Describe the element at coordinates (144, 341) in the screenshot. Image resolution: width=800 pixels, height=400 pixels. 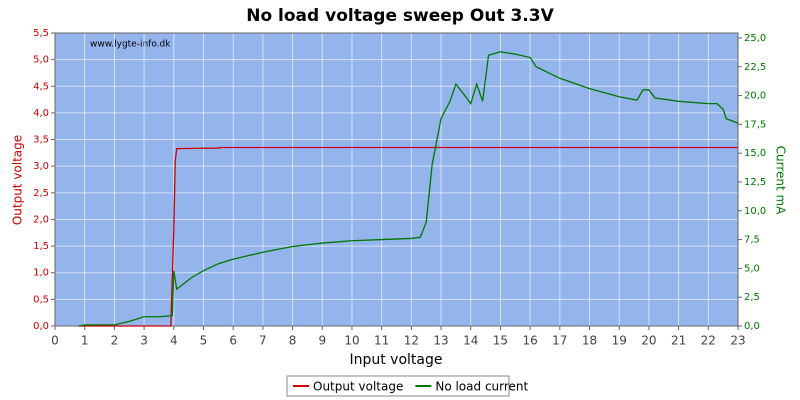
I see `x-tick-label: 3` at that location.